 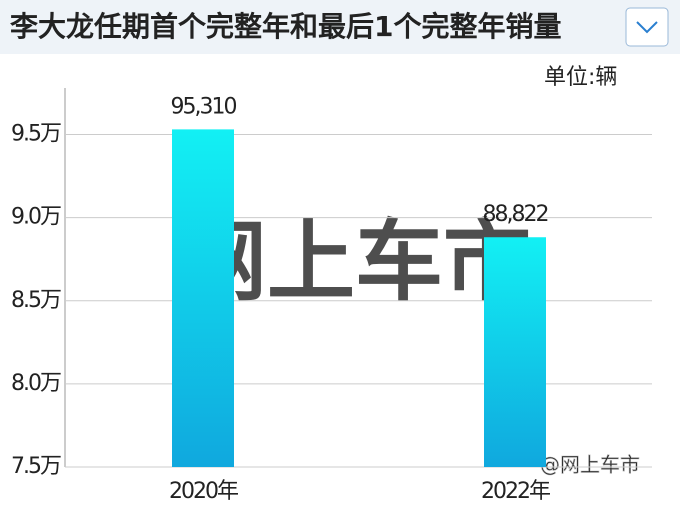 I want to click on chevron-icon, so click(x=647, y=27).